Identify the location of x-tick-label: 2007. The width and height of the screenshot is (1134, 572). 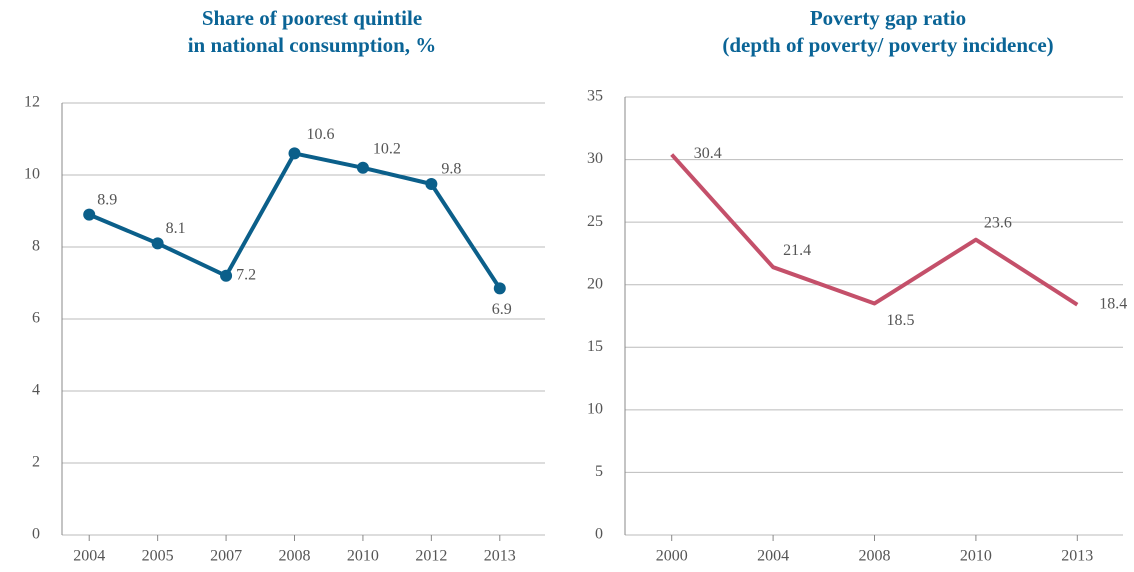
(226, 556).